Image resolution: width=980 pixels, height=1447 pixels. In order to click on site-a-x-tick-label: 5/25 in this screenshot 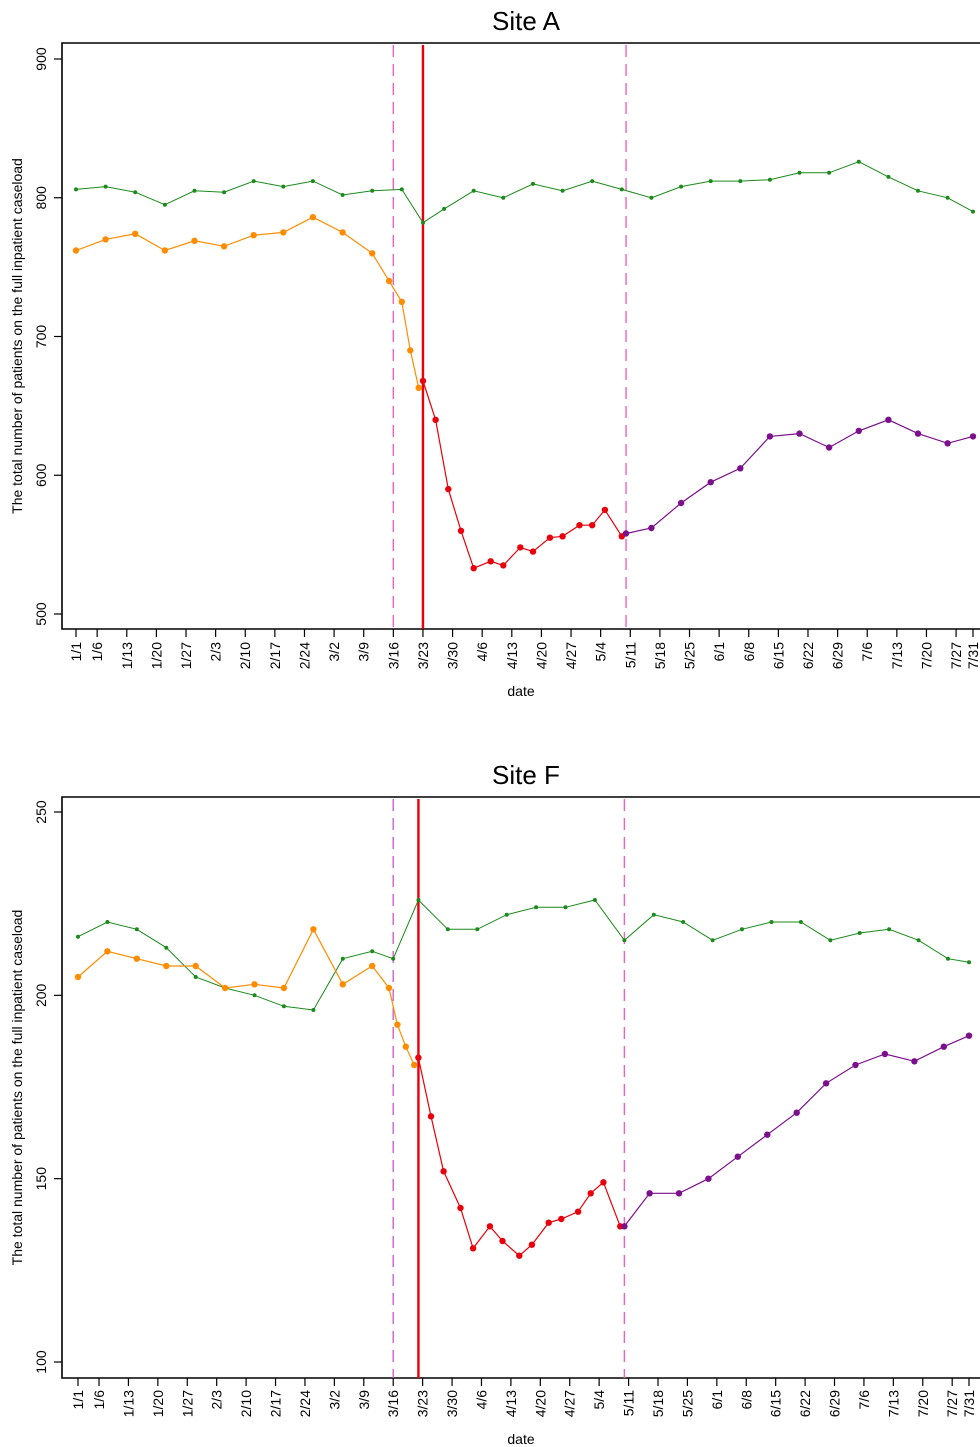, I will do `click(690, 655)`.